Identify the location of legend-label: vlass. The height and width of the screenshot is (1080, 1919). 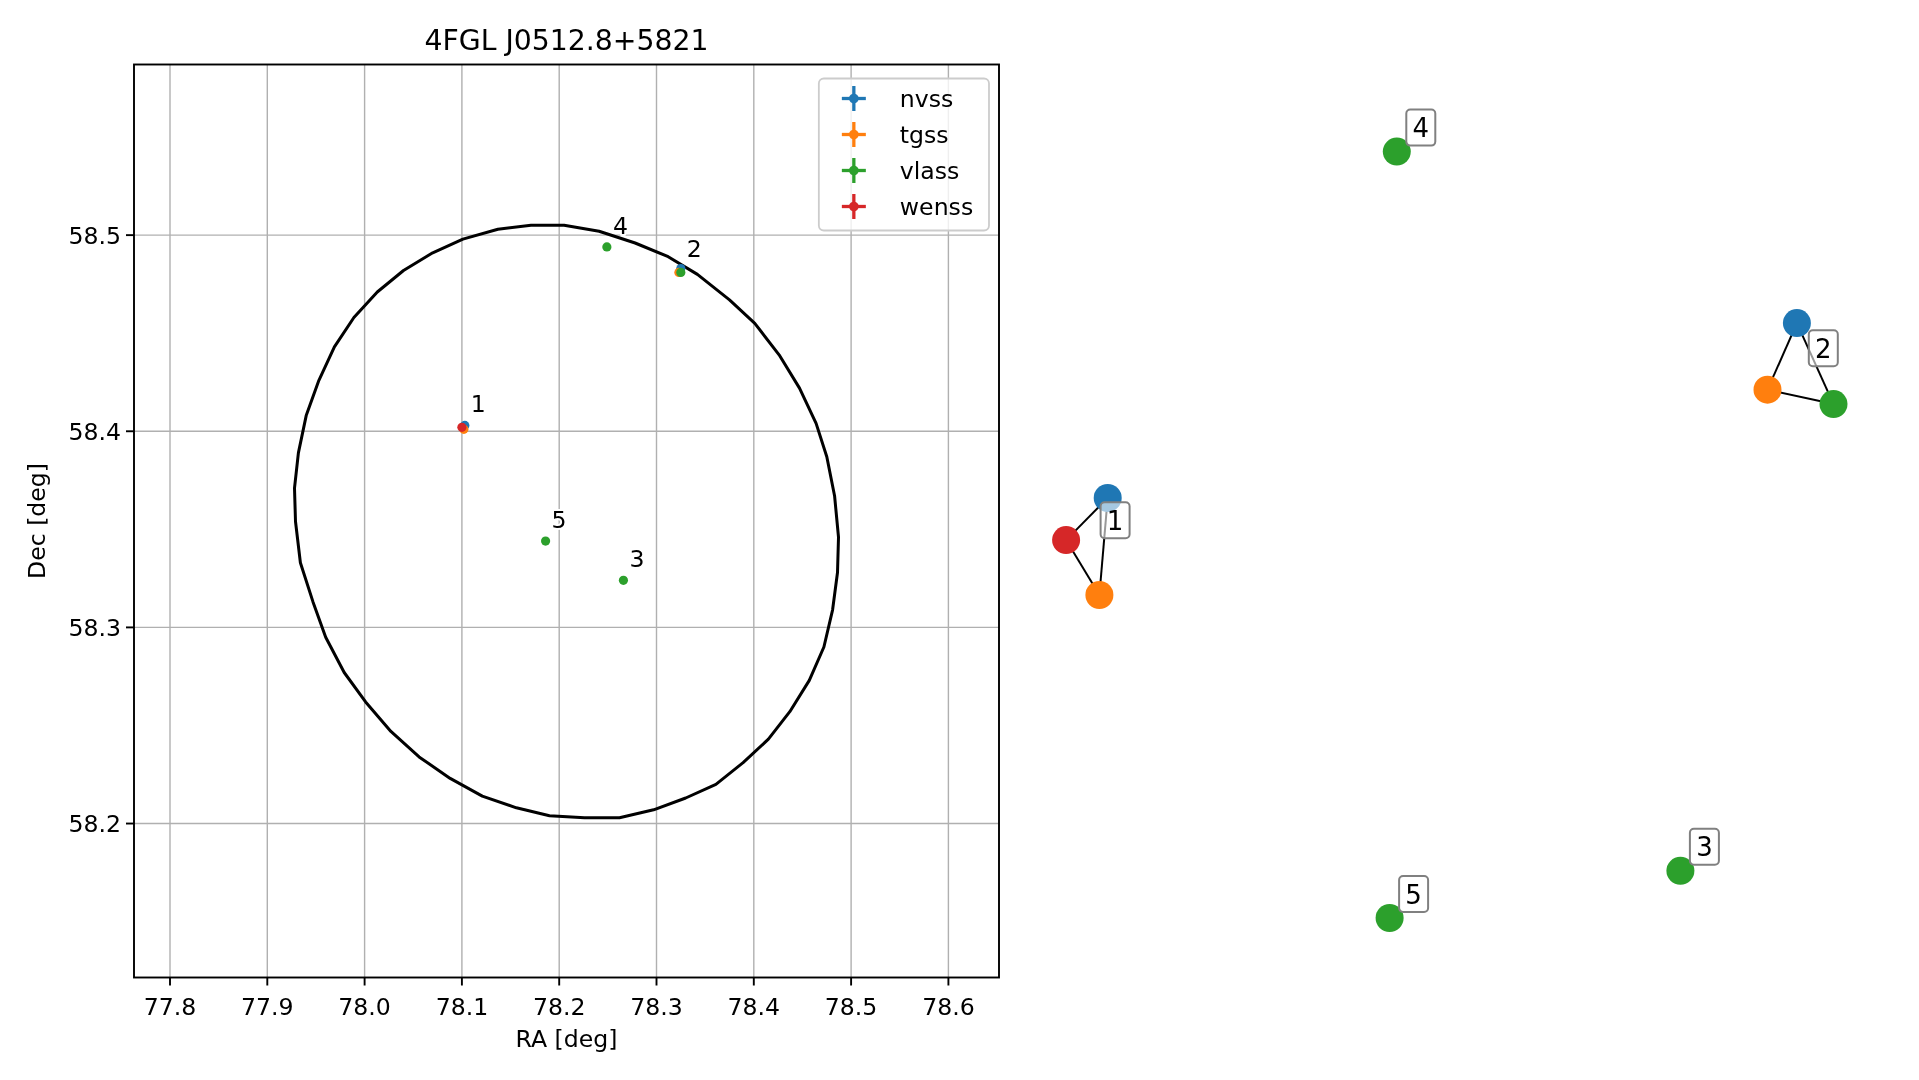
(929, 171).